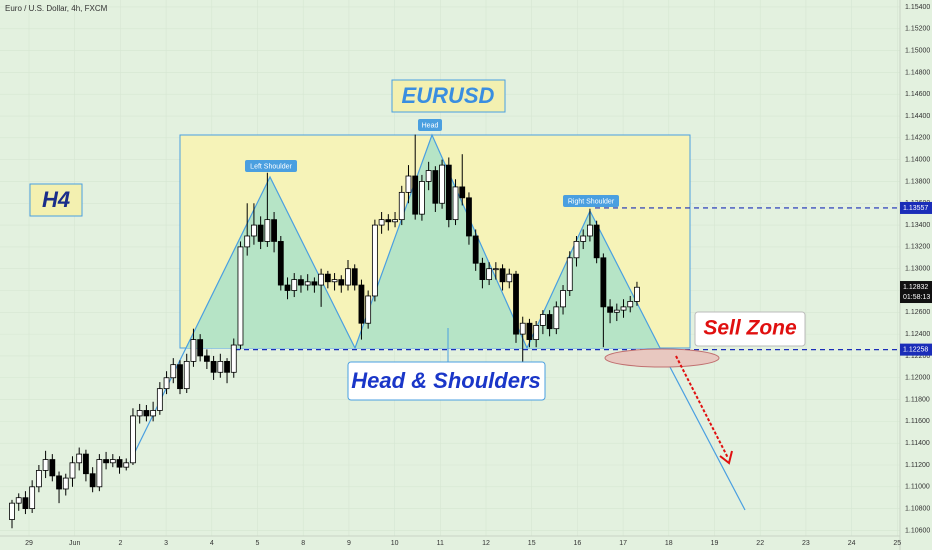  What do you see at coordinates (917, 508) in the screenshot?
I see `y-tick-label: 1.10800` at bounding box center [917, 508].